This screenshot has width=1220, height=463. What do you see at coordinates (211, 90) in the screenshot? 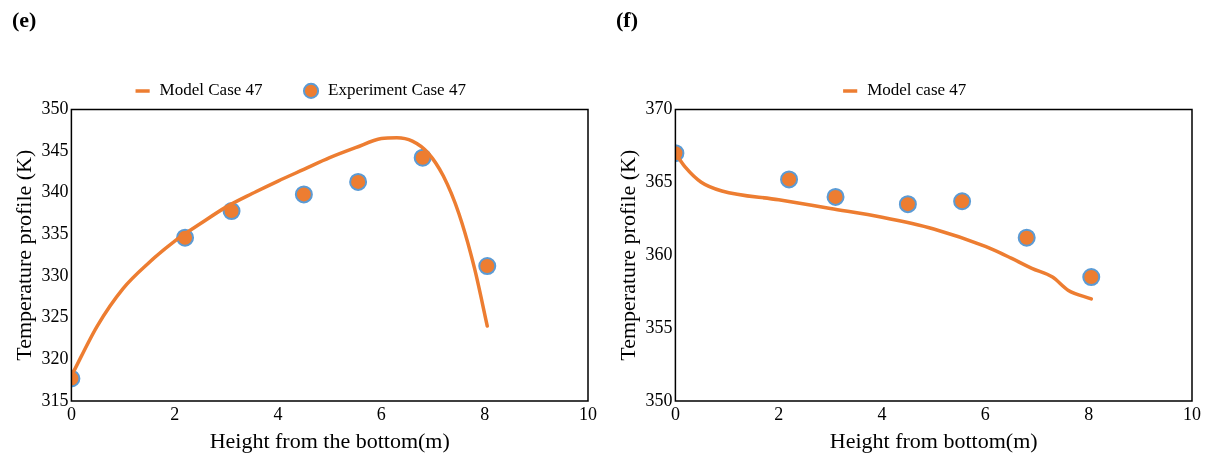
I see `legend-label: Model Case 47` at bounding box center [211, 90].